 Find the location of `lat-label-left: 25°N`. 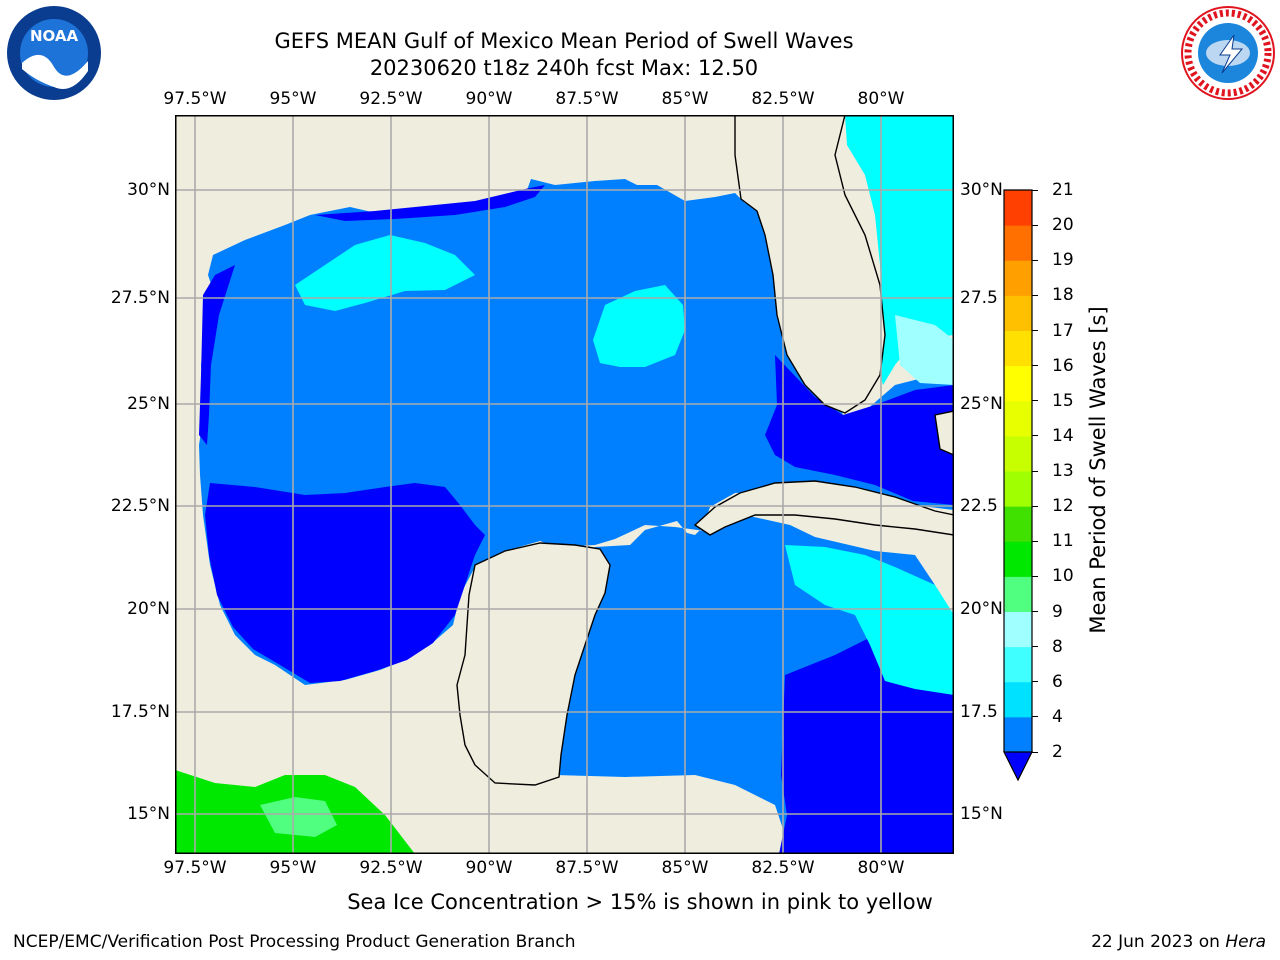

lat-label-left: 25°N is located at coordinates (148, 404).